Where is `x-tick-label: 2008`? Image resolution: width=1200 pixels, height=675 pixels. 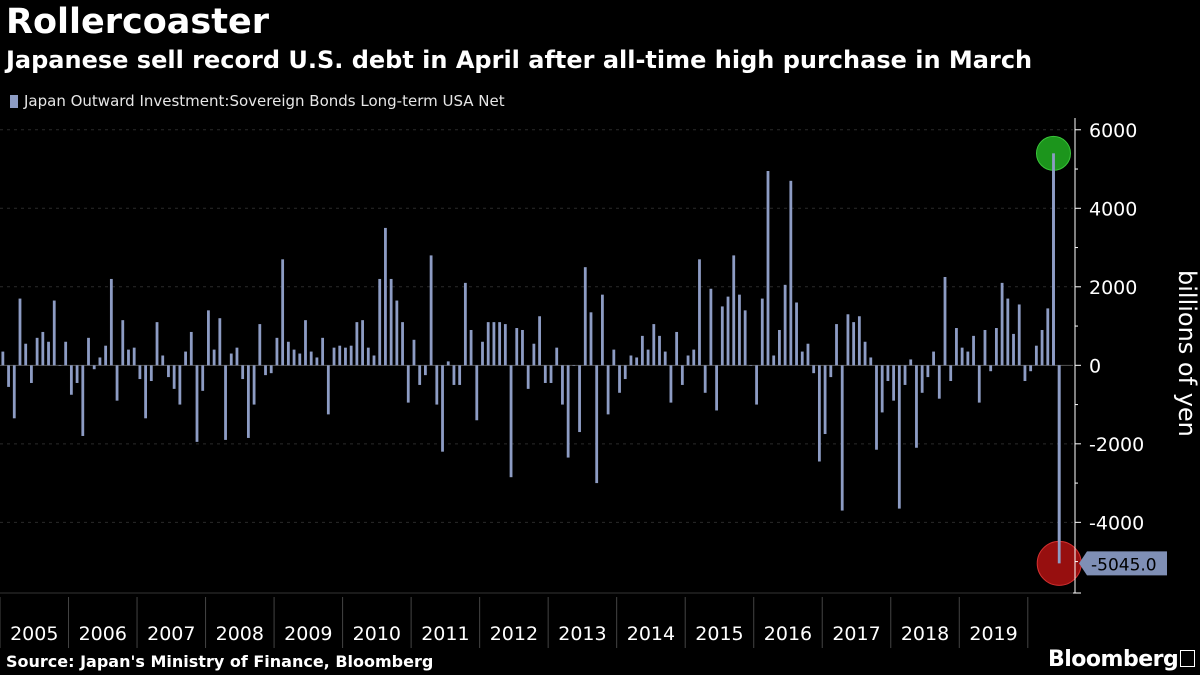
x-tick-label: 2008 is located at coordinates (240, 634).